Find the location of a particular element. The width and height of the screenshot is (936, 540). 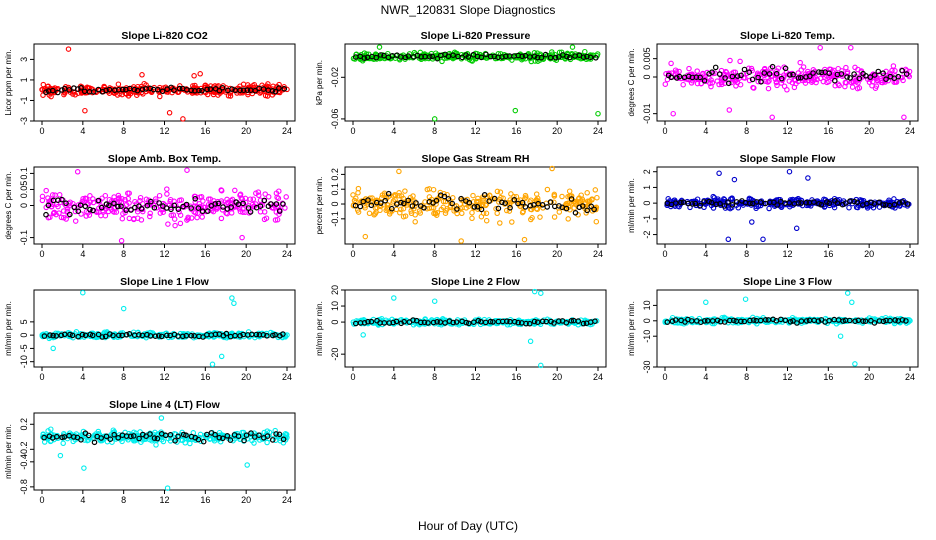

y-tick-label: -0.1 is located at coordinates (24, 238).